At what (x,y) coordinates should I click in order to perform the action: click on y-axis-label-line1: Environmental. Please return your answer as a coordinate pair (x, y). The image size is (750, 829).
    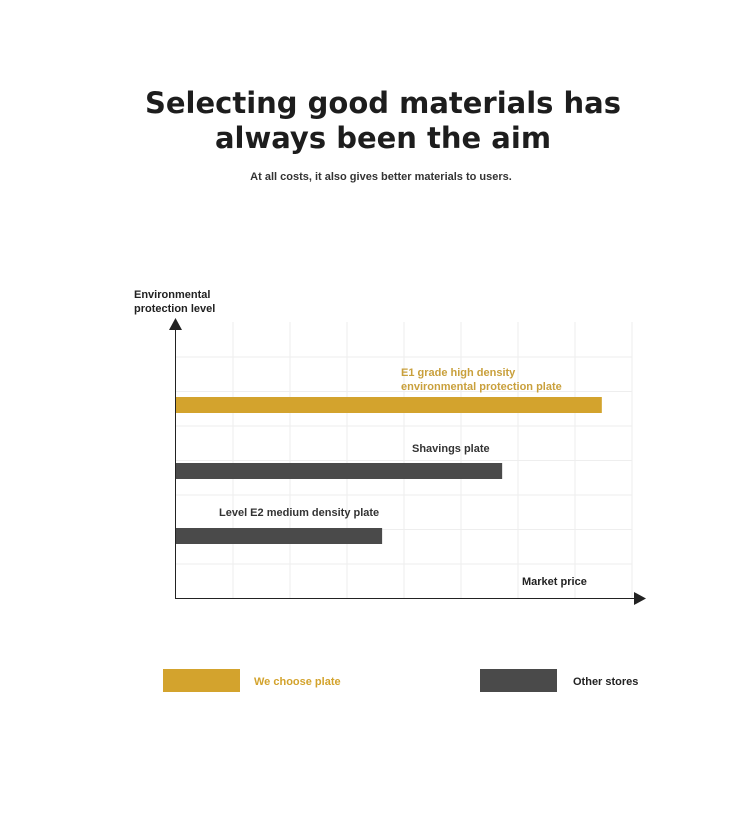
    Looking at the image, I should click on (172, 295).